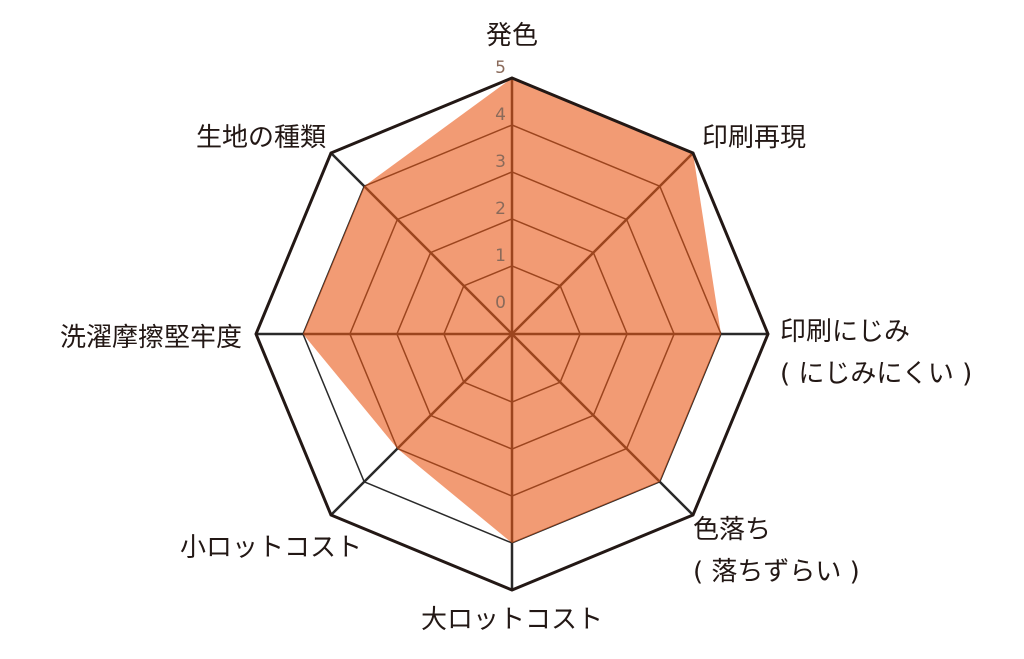 The width and height of the screenshot is (1024, 659). What do you see at coordinates (845, 332) in the screenshot?
I see `axis-label: 印刷にじみ` at bounding box center [845, 332].